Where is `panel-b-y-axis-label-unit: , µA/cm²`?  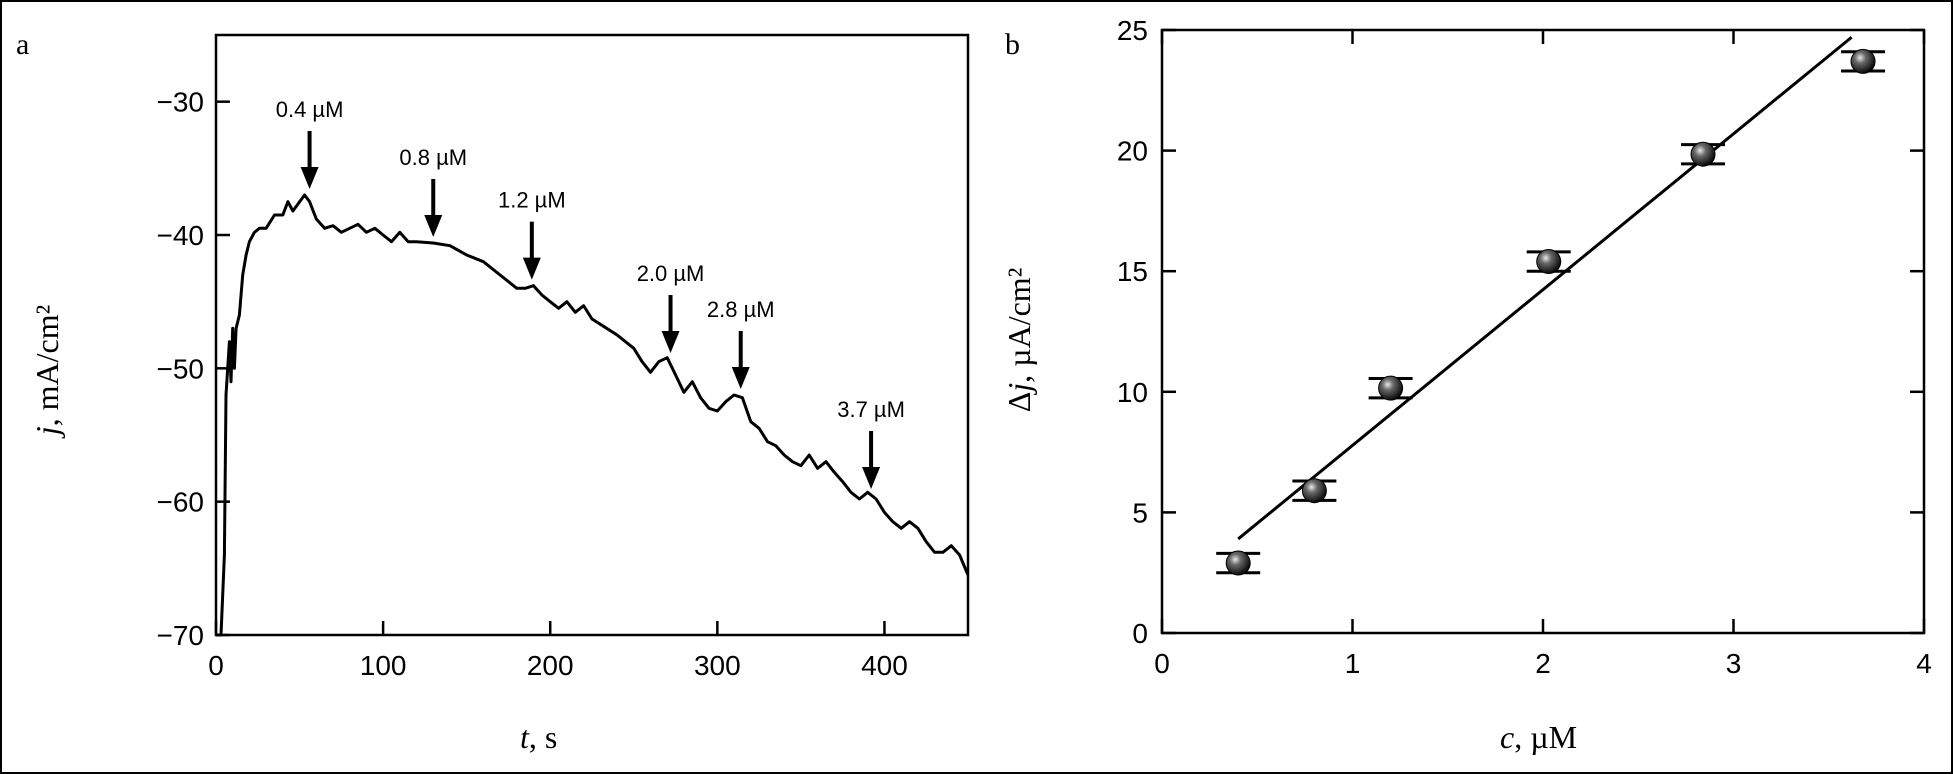 panel-b-y-axis-label-unit: , µA/cm² is located at coordinates (1019, 325).